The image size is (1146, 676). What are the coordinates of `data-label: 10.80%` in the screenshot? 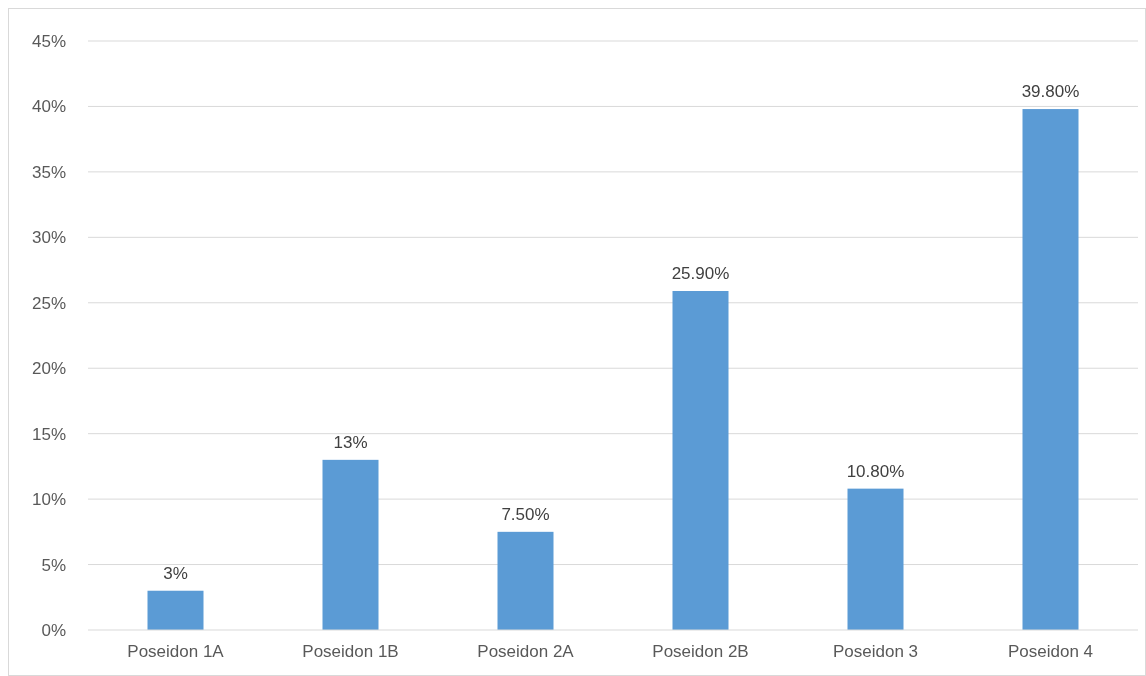 It's located at (875, 471).